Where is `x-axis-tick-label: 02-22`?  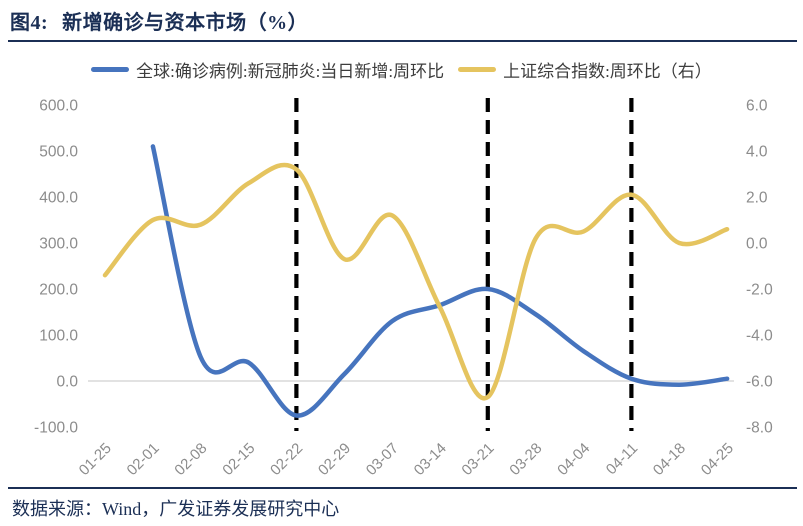 x-axis-tick-label: 02-22 is located at coordinates (286, 459).